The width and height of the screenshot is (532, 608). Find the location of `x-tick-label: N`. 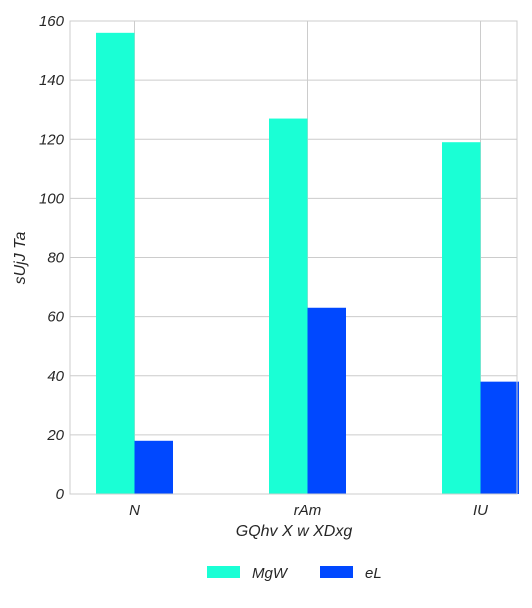

x-tick-label: N is located at coordinates (134, 510).